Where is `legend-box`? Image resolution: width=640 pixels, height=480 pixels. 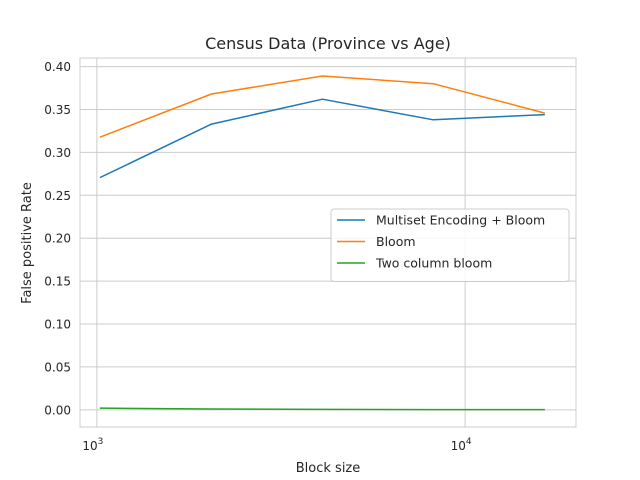
legend-box is located at coordinates (450, 245).